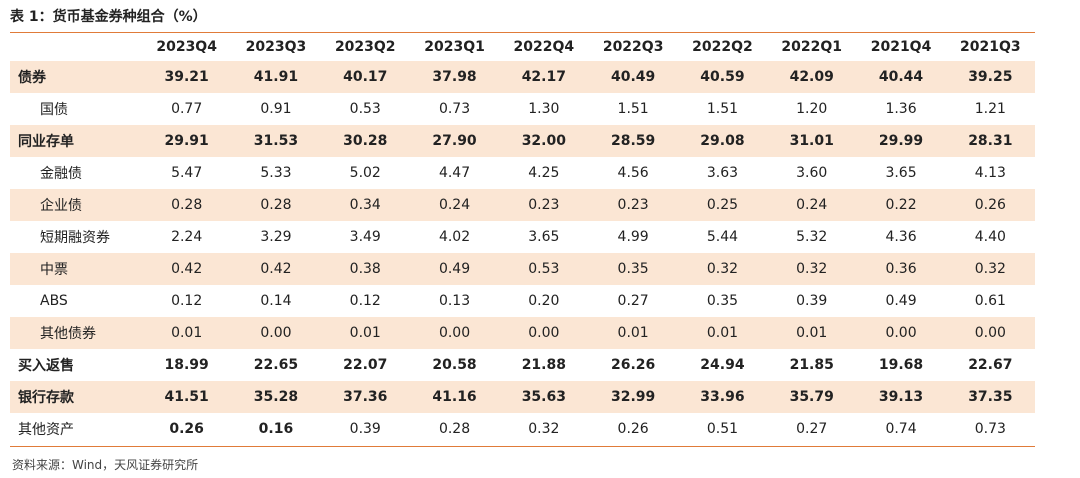  What do you see at coordinates (365, 141) in the screenshot?
I see `table-cell: 30.28` at bounding box center [365, 141].